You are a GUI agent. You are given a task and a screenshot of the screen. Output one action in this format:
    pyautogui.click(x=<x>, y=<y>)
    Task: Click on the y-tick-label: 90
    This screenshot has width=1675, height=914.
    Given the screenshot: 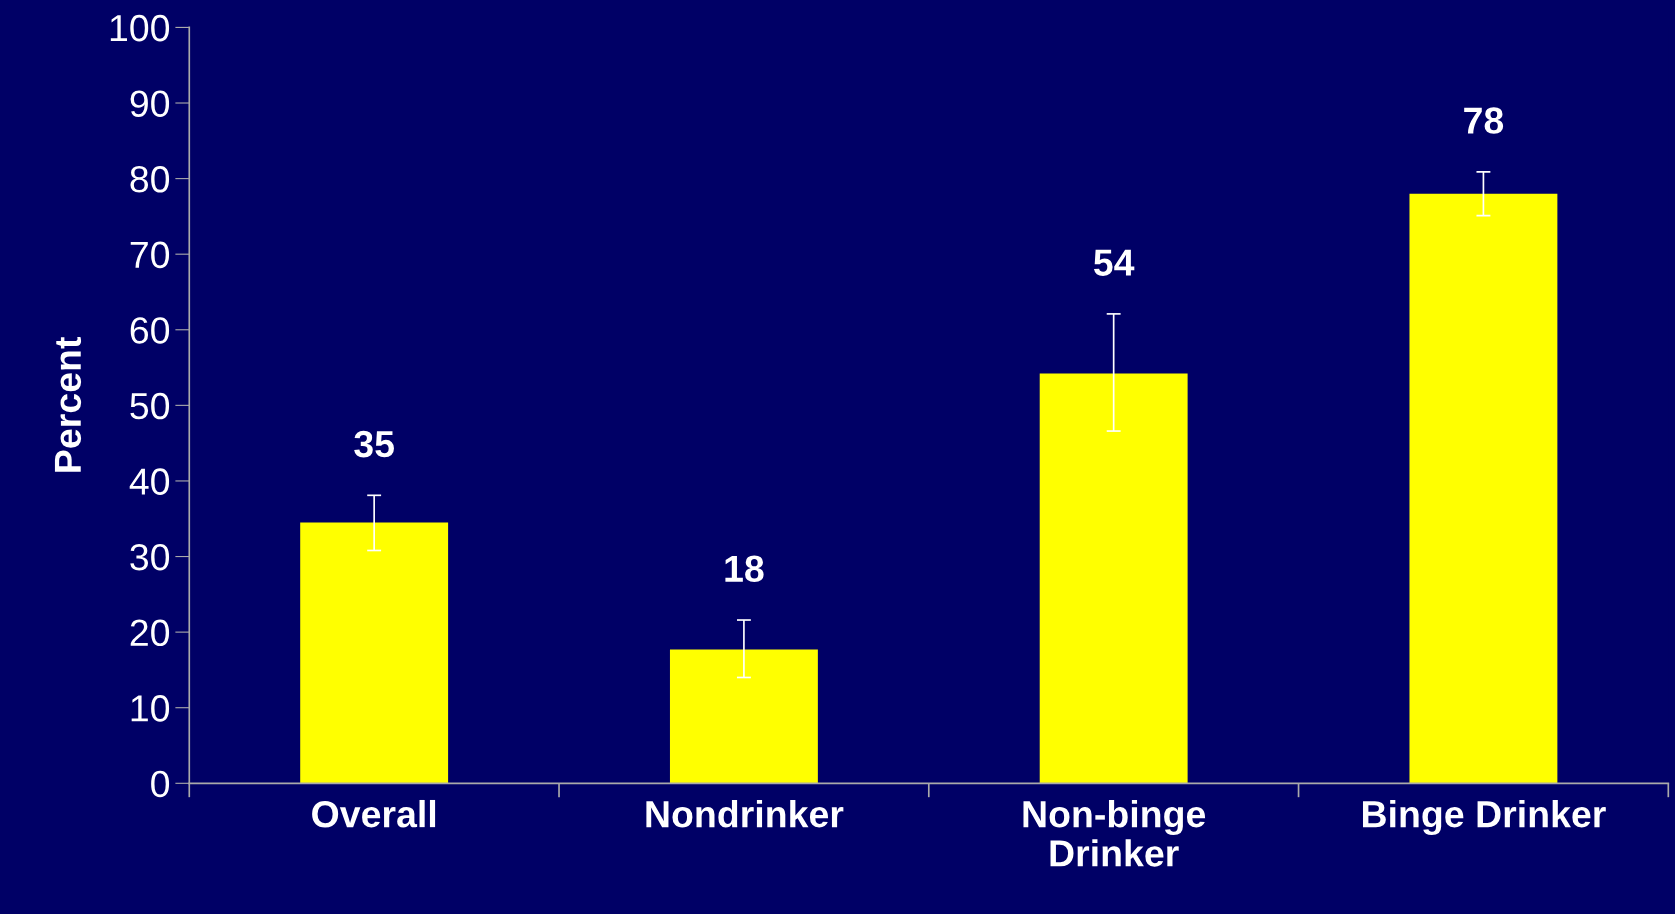 What is the action you would take?
    pyautogui.click(x=150, y=103)
    